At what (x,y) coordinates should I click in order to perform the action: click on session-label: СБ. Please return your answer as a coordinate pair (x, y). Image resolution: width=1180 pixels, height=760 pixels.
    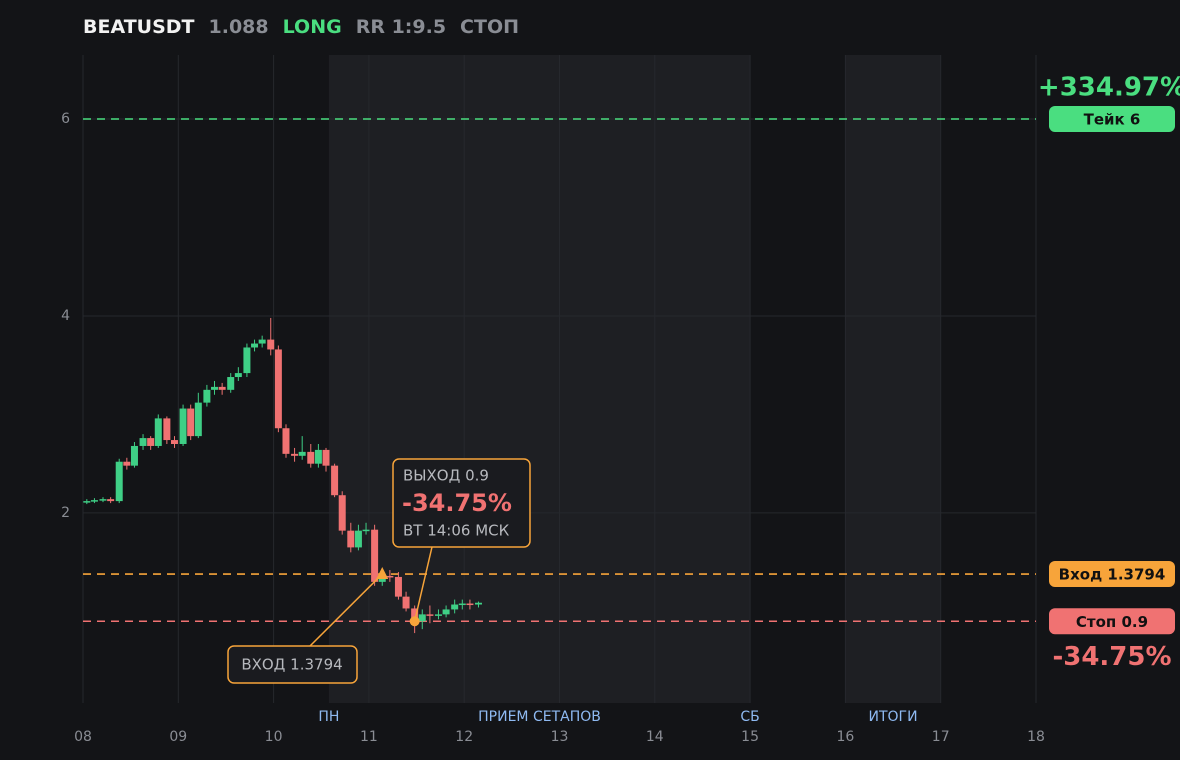
    Looking at the image, I should click on (749, 717).